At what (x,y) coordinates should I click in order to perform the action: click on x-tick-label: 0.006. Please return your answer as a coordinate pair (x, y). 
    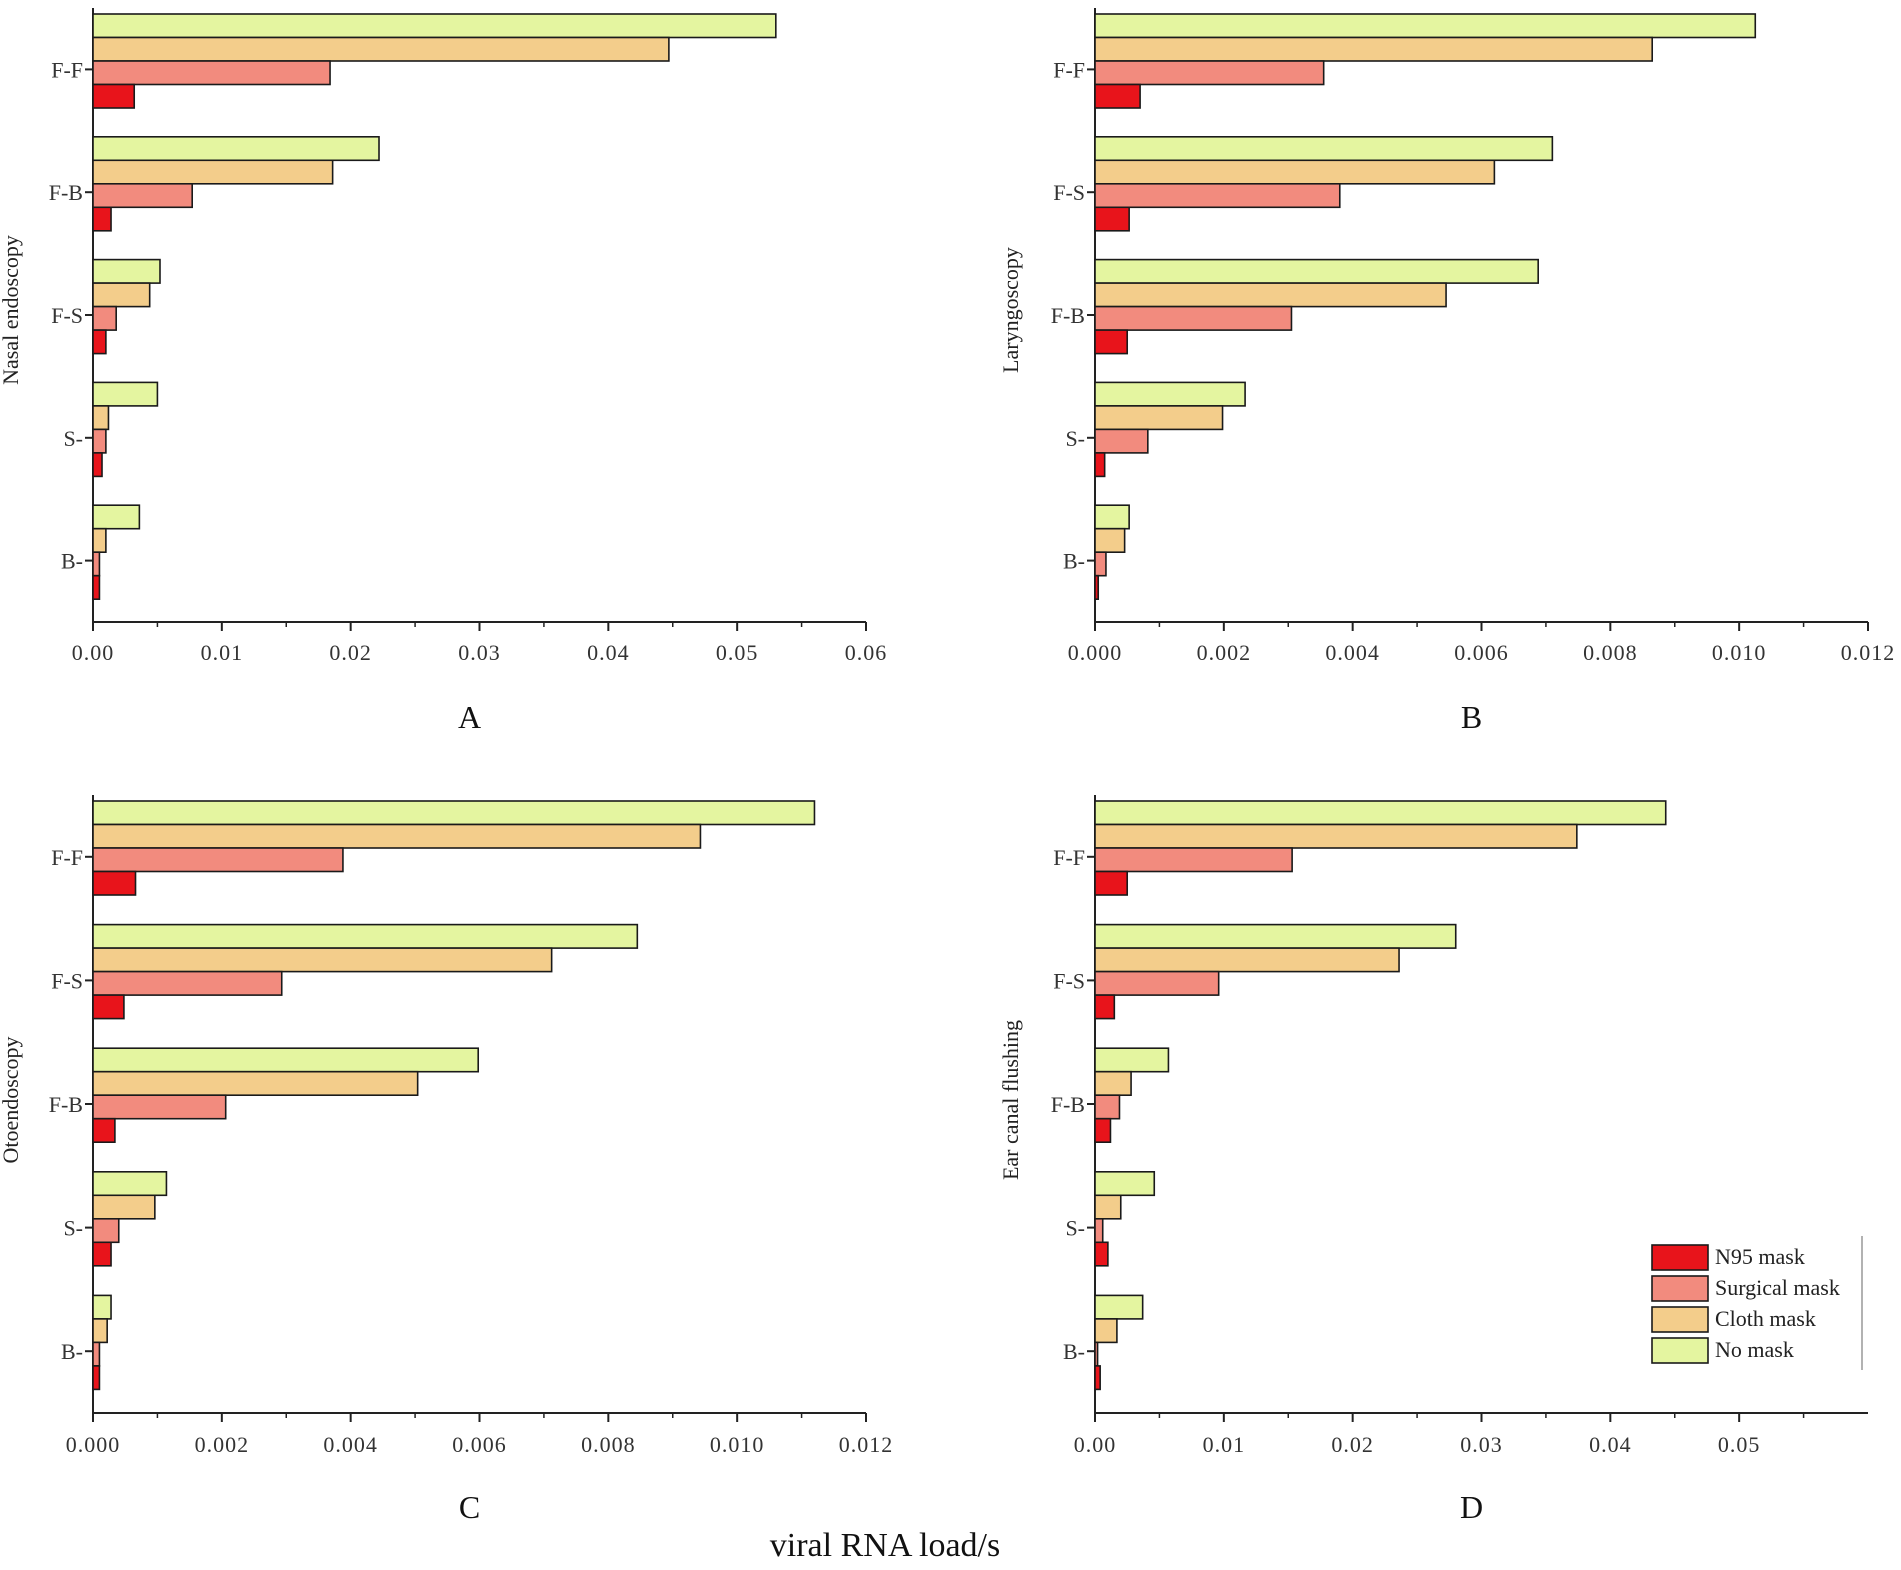
    Looking at the image, I should click on (1481, 652).